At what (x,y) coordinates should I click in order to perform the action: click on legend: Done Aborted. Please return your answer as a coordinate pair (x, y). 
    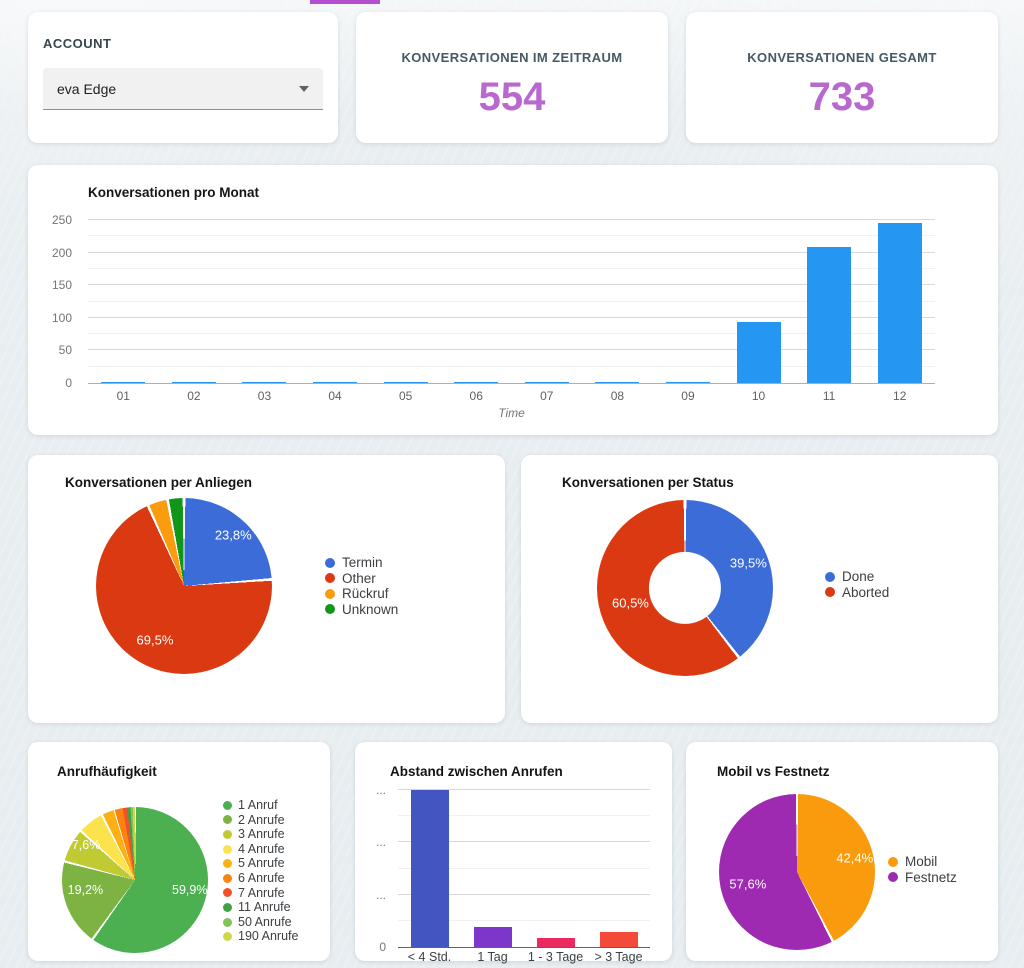
    Looking at the image, I should click on (857, 584).